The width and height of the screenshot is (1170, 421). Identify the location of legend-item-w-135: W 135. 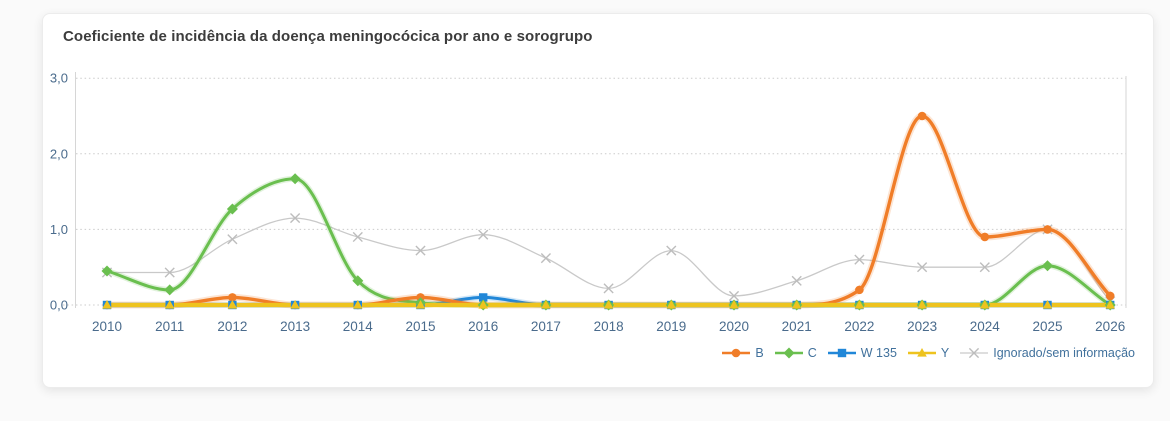
(862, 353).